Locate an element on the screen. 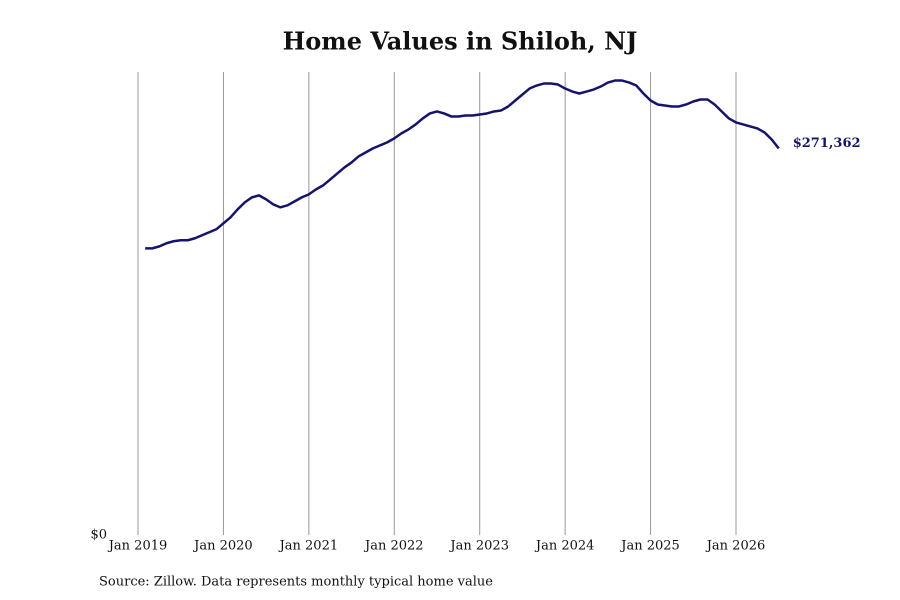 This screenshot has height=600, width=900. chart-title: Home Values in Shiloh, NJ is located at coordinates (460, 41).